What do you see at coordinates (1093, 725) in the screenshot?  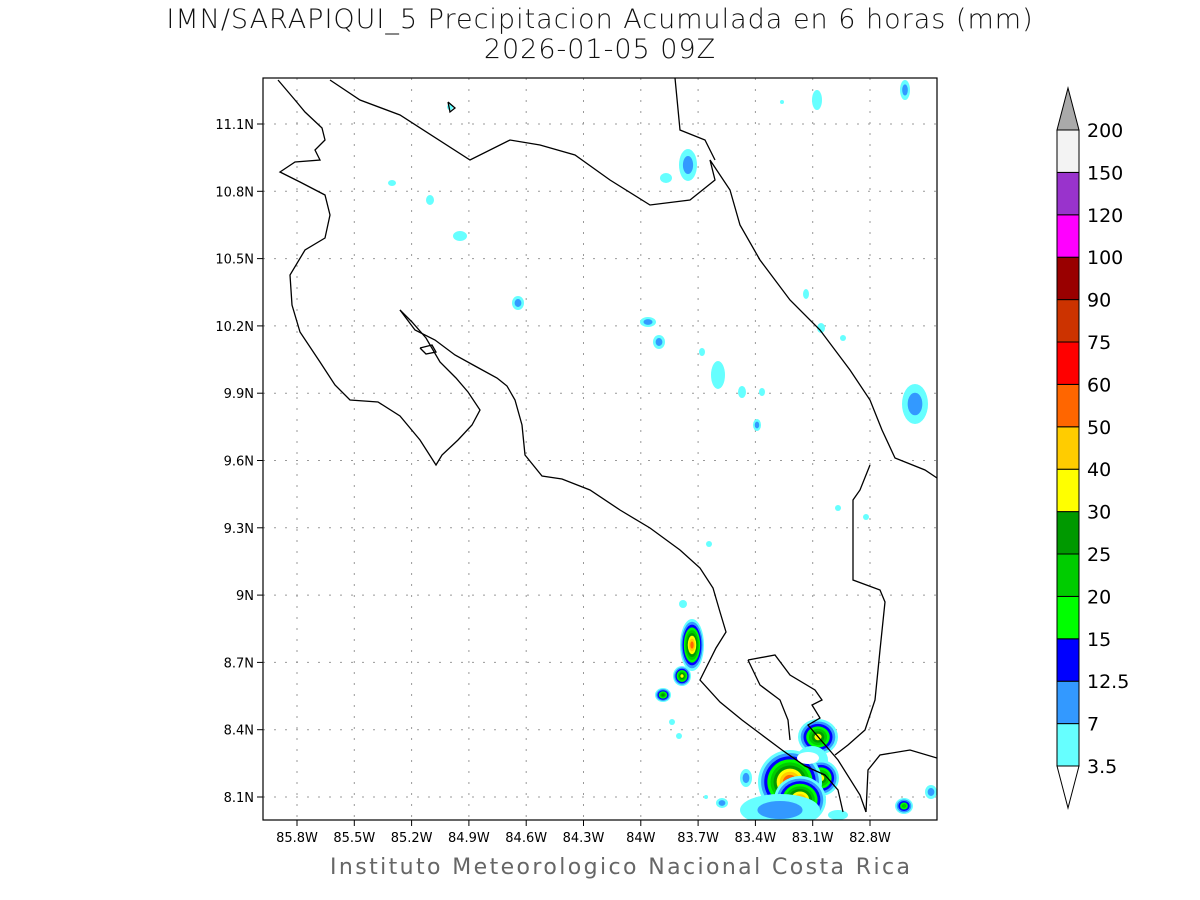 I see `colorbar-label: 7` at bounding box center [1093, 725].